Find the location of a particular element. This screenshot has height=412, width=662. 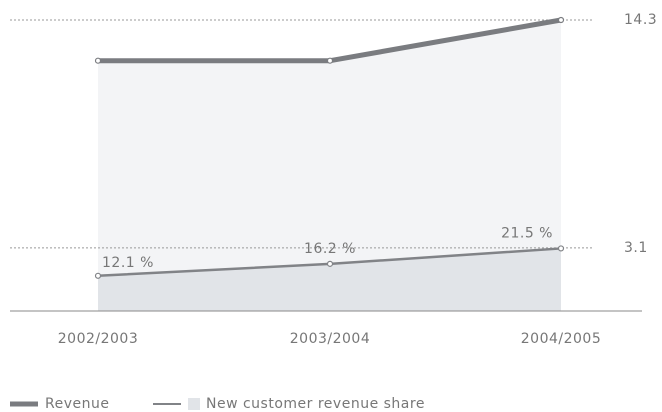

y-tick-label: 14.3 is located at coordinates (640, 20).